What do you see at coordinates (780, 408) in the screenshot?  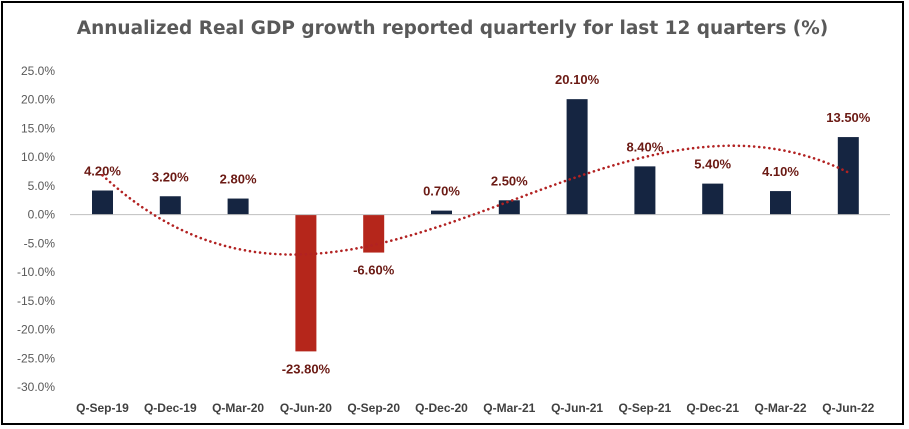 I see `x-tick-label: Q-Mar-22` at bounding box center [780, 408].